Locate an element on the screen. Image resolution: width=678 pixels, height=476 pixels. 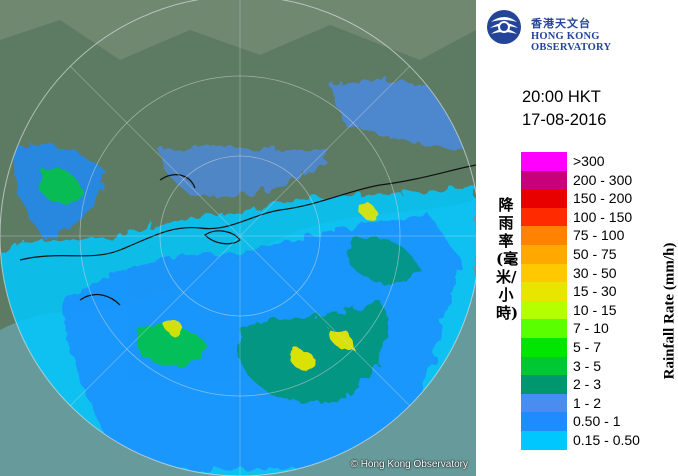
legend-item: 1 - 2 is located at coordinates (591, 403).